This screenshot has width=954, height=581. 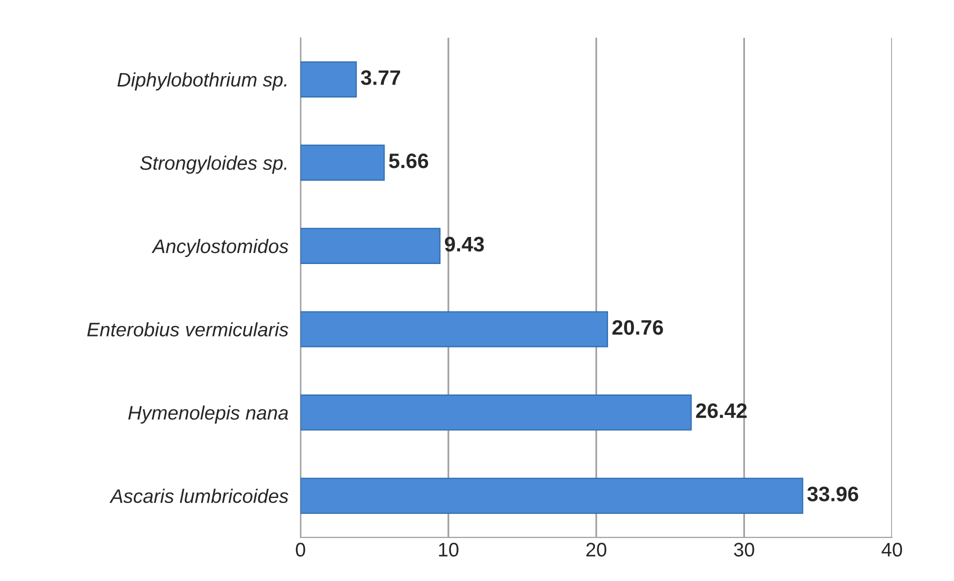 I want to click on x-tick-label: 0, so click(x=301, y=549).